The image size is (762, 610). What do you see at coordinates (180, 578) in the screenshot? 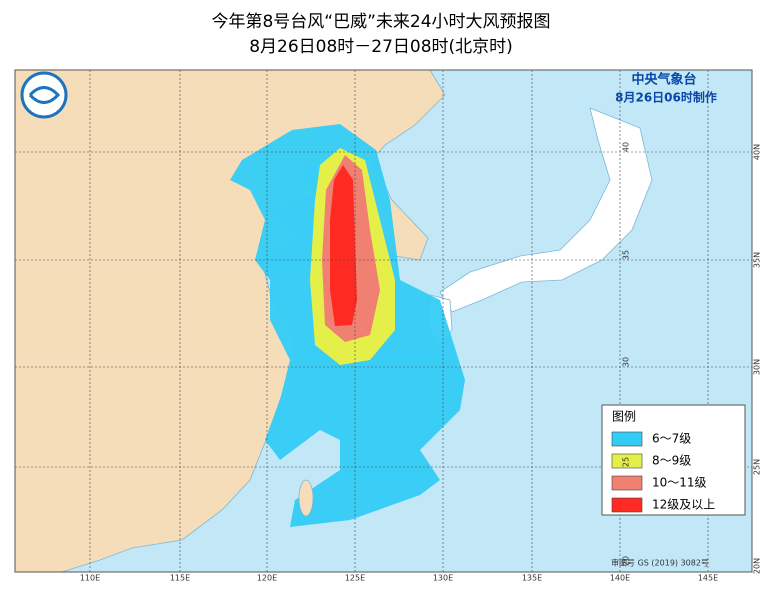
I see `lon-label: 115E` at bounding box center [180, 578].